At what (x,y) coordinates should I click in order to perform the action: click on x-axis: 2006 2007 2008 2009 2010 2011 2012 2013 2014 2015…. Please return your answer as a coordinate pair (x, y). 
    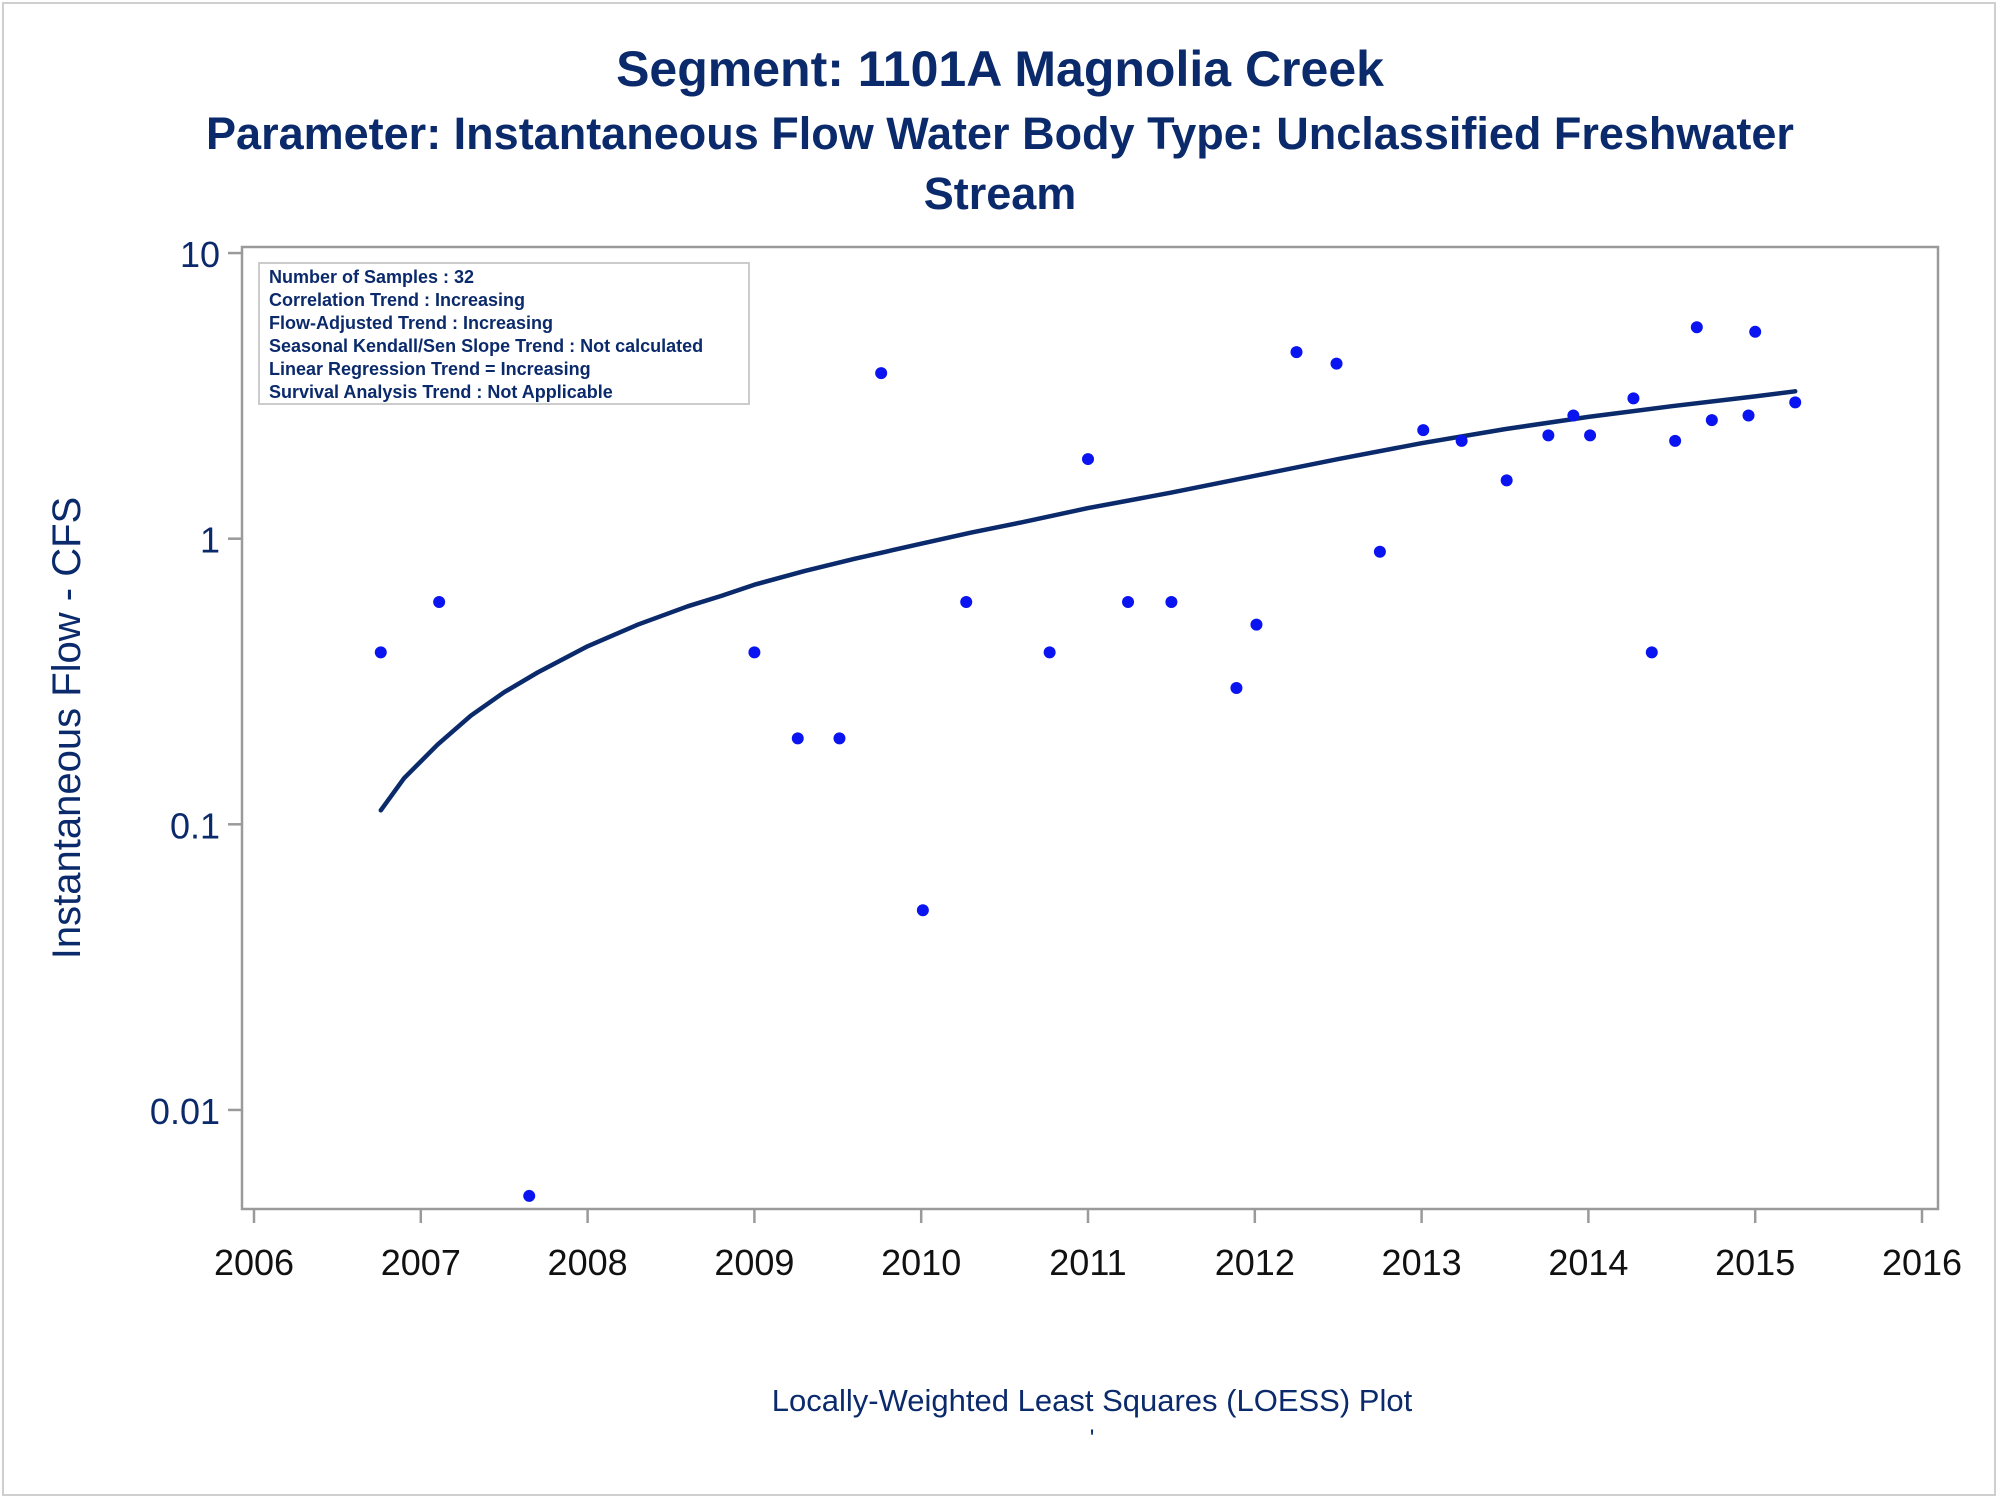
    Looking at the image, I should click on (1088, 1246).